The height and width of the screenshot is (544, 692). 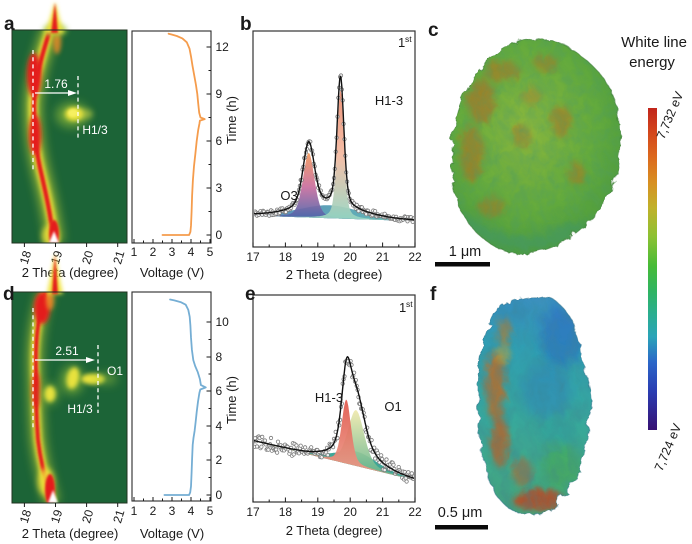 I want to click on voltage-d-frame, so click(x=171, y=396).